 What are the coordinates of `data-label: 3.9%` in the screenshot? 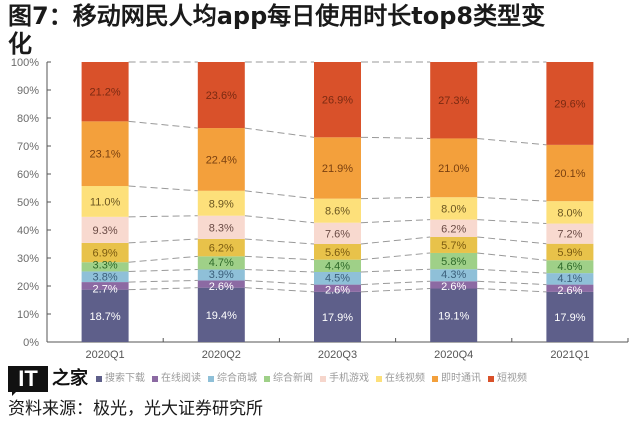 It's located at (221, 275).